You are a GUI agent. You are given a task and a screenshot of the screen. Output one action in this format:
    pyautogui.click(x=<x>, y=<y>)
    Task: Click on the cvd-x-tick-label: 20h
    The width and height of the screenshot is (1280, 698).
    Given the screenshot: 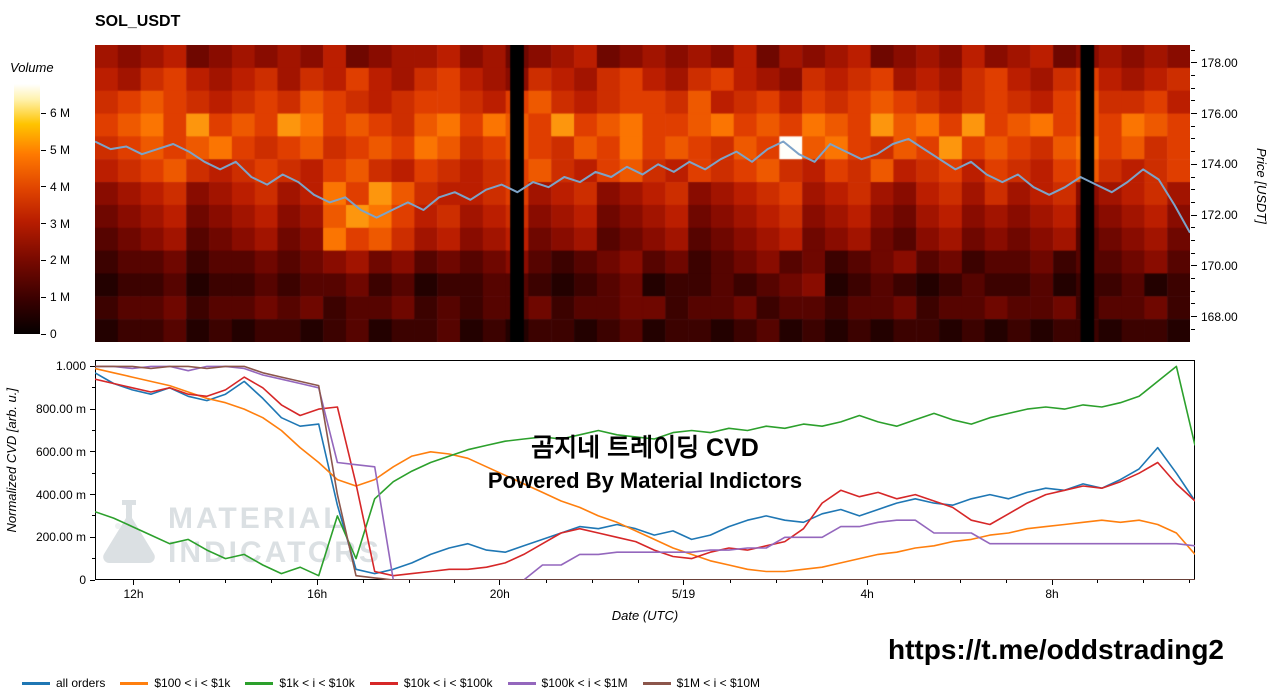 What is the action you would take?
    pyautogui.click(x=499, y=594)
    